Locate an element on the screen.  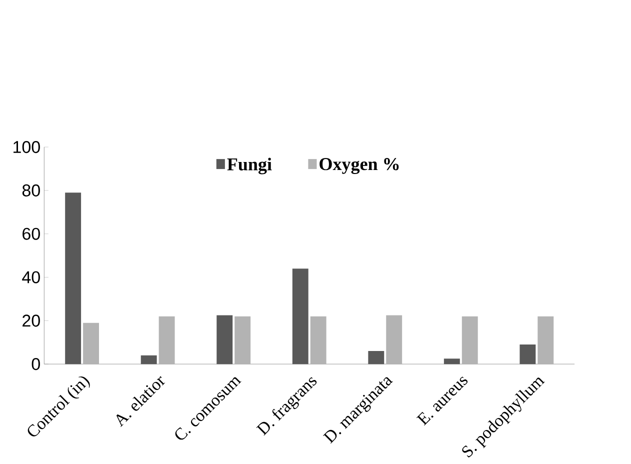
y-tick-label: 60 is located at coordinates (31, 234).